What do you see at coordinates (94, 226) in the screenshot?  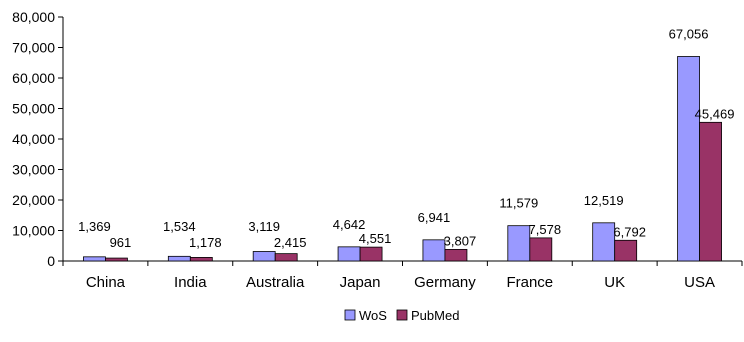 I see `data-label-wos: 1,369` at bounding box center [94, 226].